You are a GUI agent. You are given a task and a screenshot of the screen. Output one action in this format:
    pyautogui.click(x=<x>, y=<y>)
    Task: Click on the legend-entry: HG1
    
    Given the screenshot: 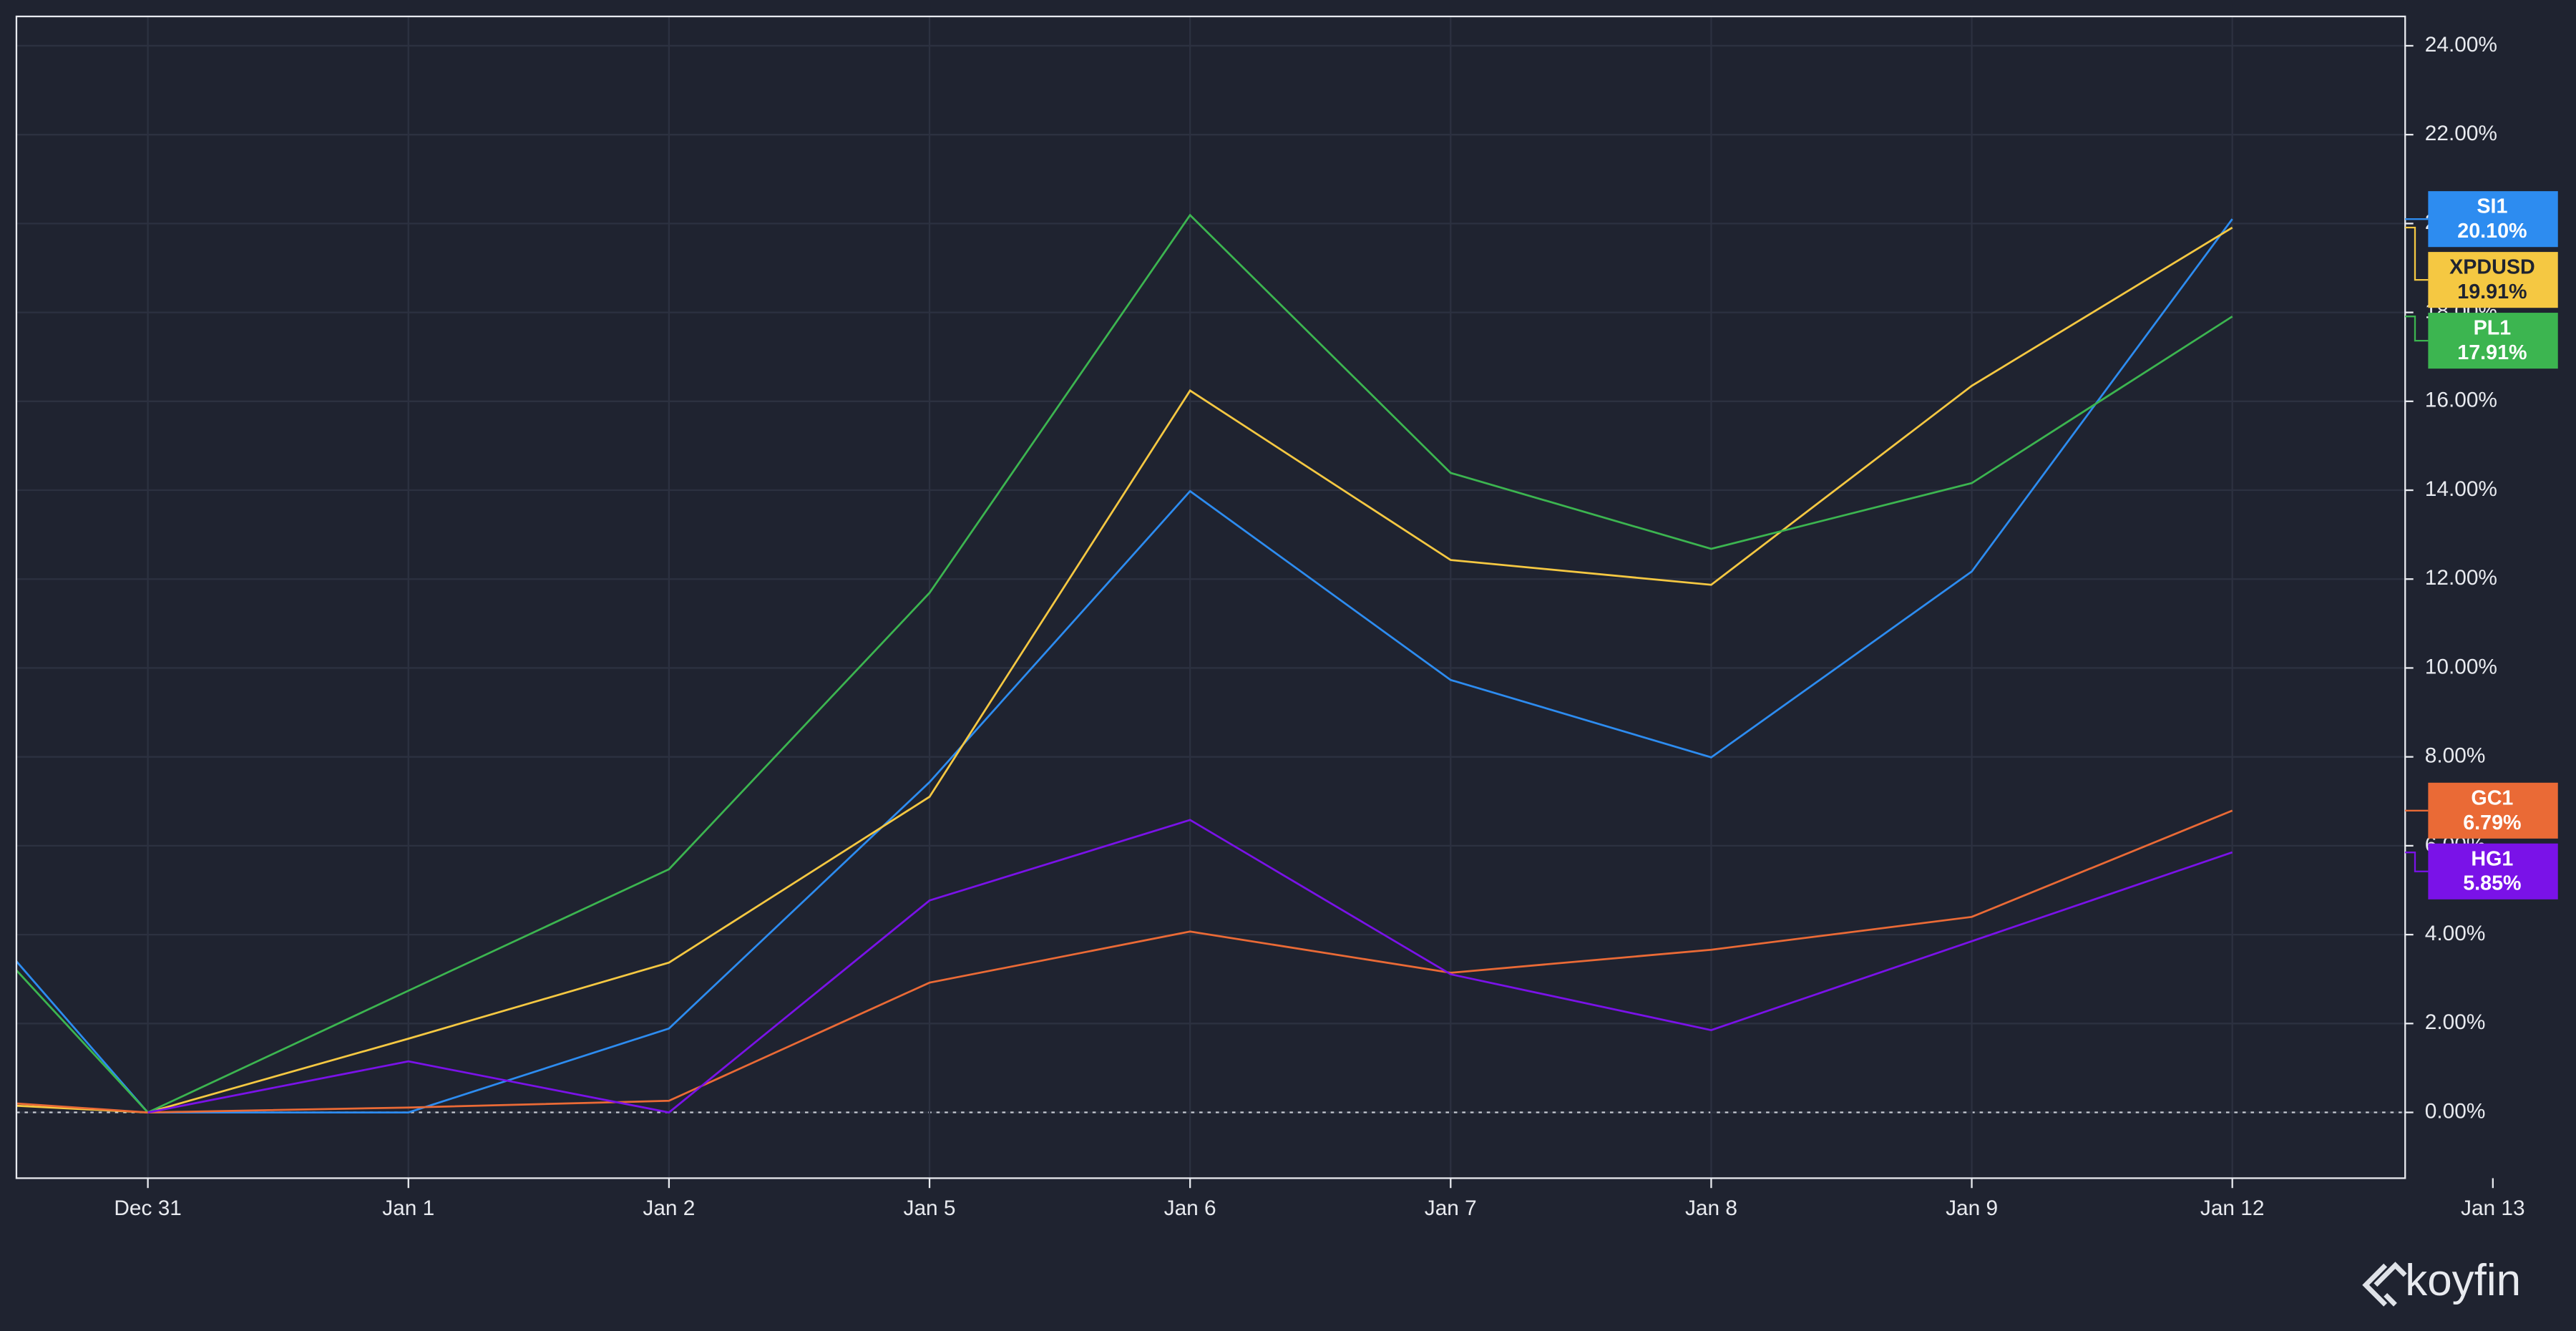 What is the action you would take?
    pyautogui.click(x=2492, y=858)
    